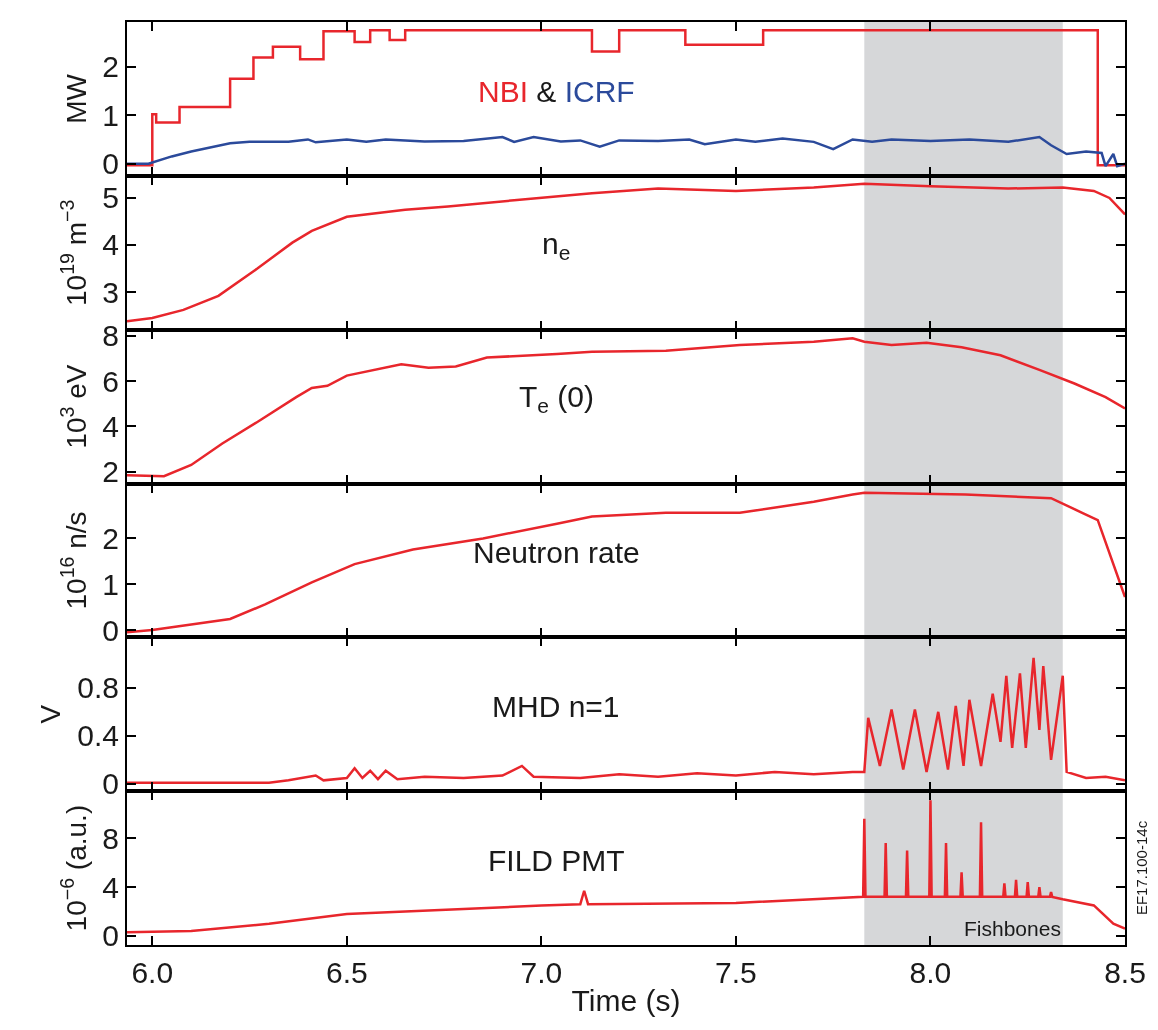 The width and height of the screenshot is (1158, 1030). I want to click on x-tick-label: 7.5, so click(736, 972).